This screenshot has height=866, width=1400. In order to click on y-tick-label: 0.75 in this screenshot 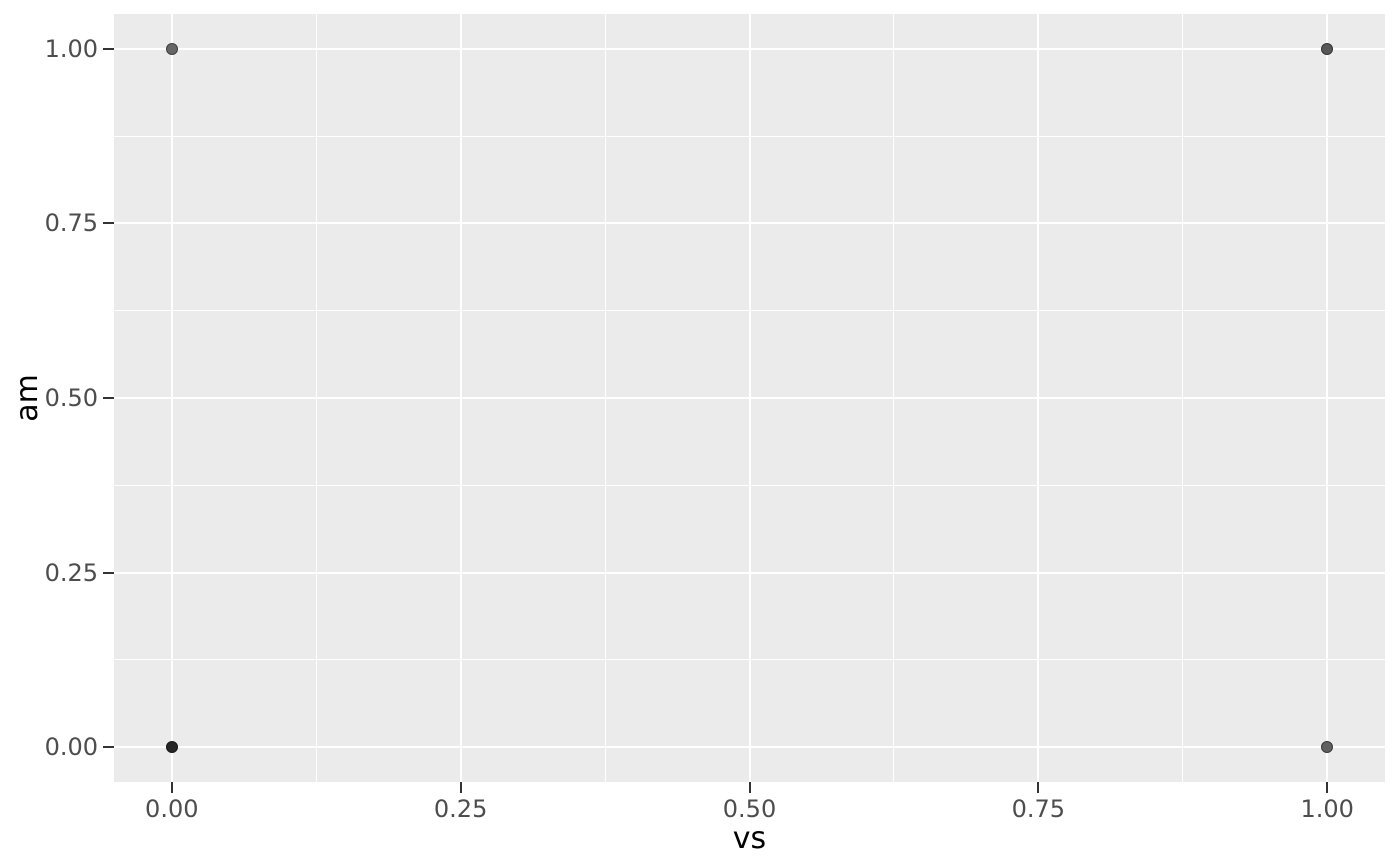, I will do `click(71, 223)`.